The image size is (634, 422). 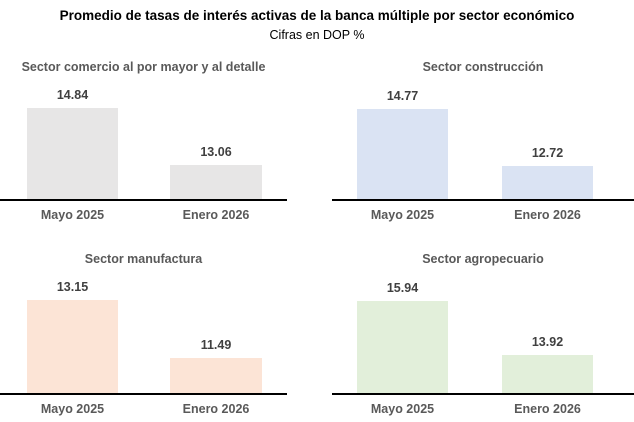 I want to click on bar-value-label: 13.15, so click(x=72, y=287).